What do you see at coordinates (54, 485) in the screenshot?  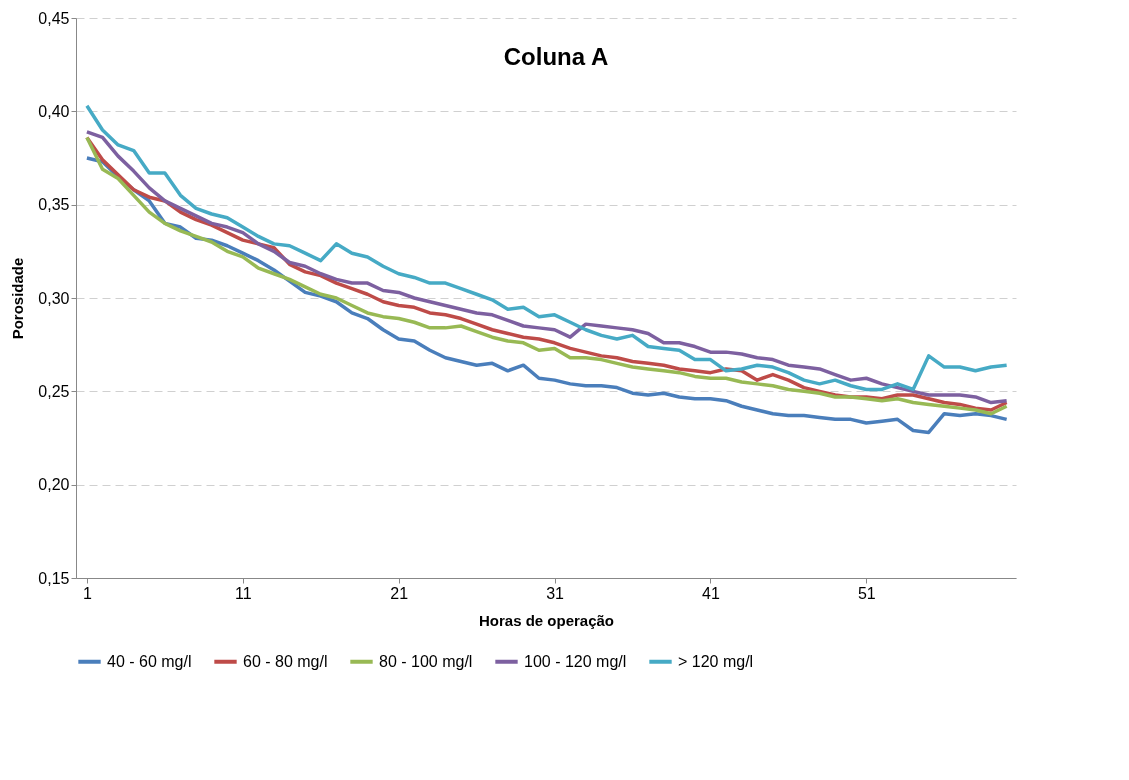 I see `y-tick-label: 0,20` at bounding box center [54, 485].